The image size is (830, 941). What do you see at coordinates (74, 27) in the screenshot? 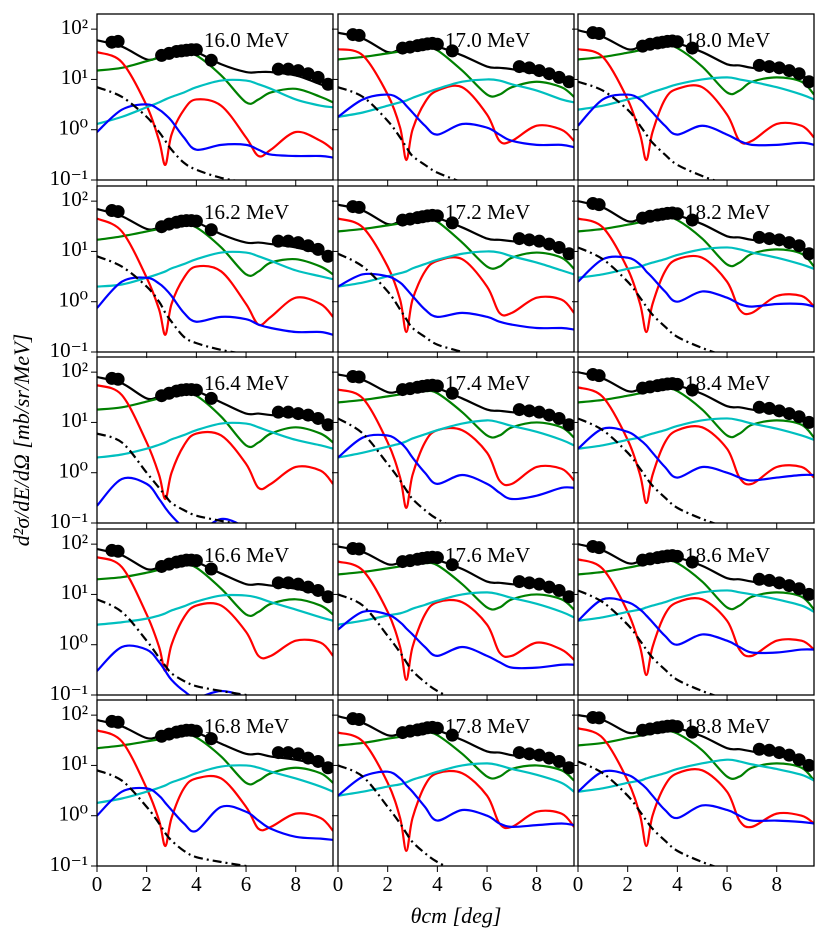
I see `y-tick-label: 10²` at bounding box center [74, 27].